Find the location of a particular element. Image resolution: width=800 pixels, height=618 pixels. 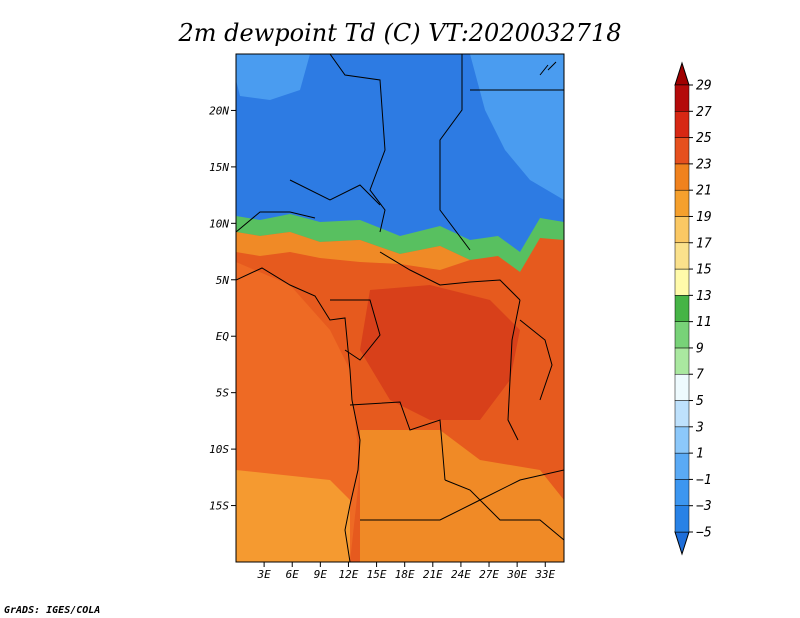

sahara-dry-field is located at coordinates (400, 158).